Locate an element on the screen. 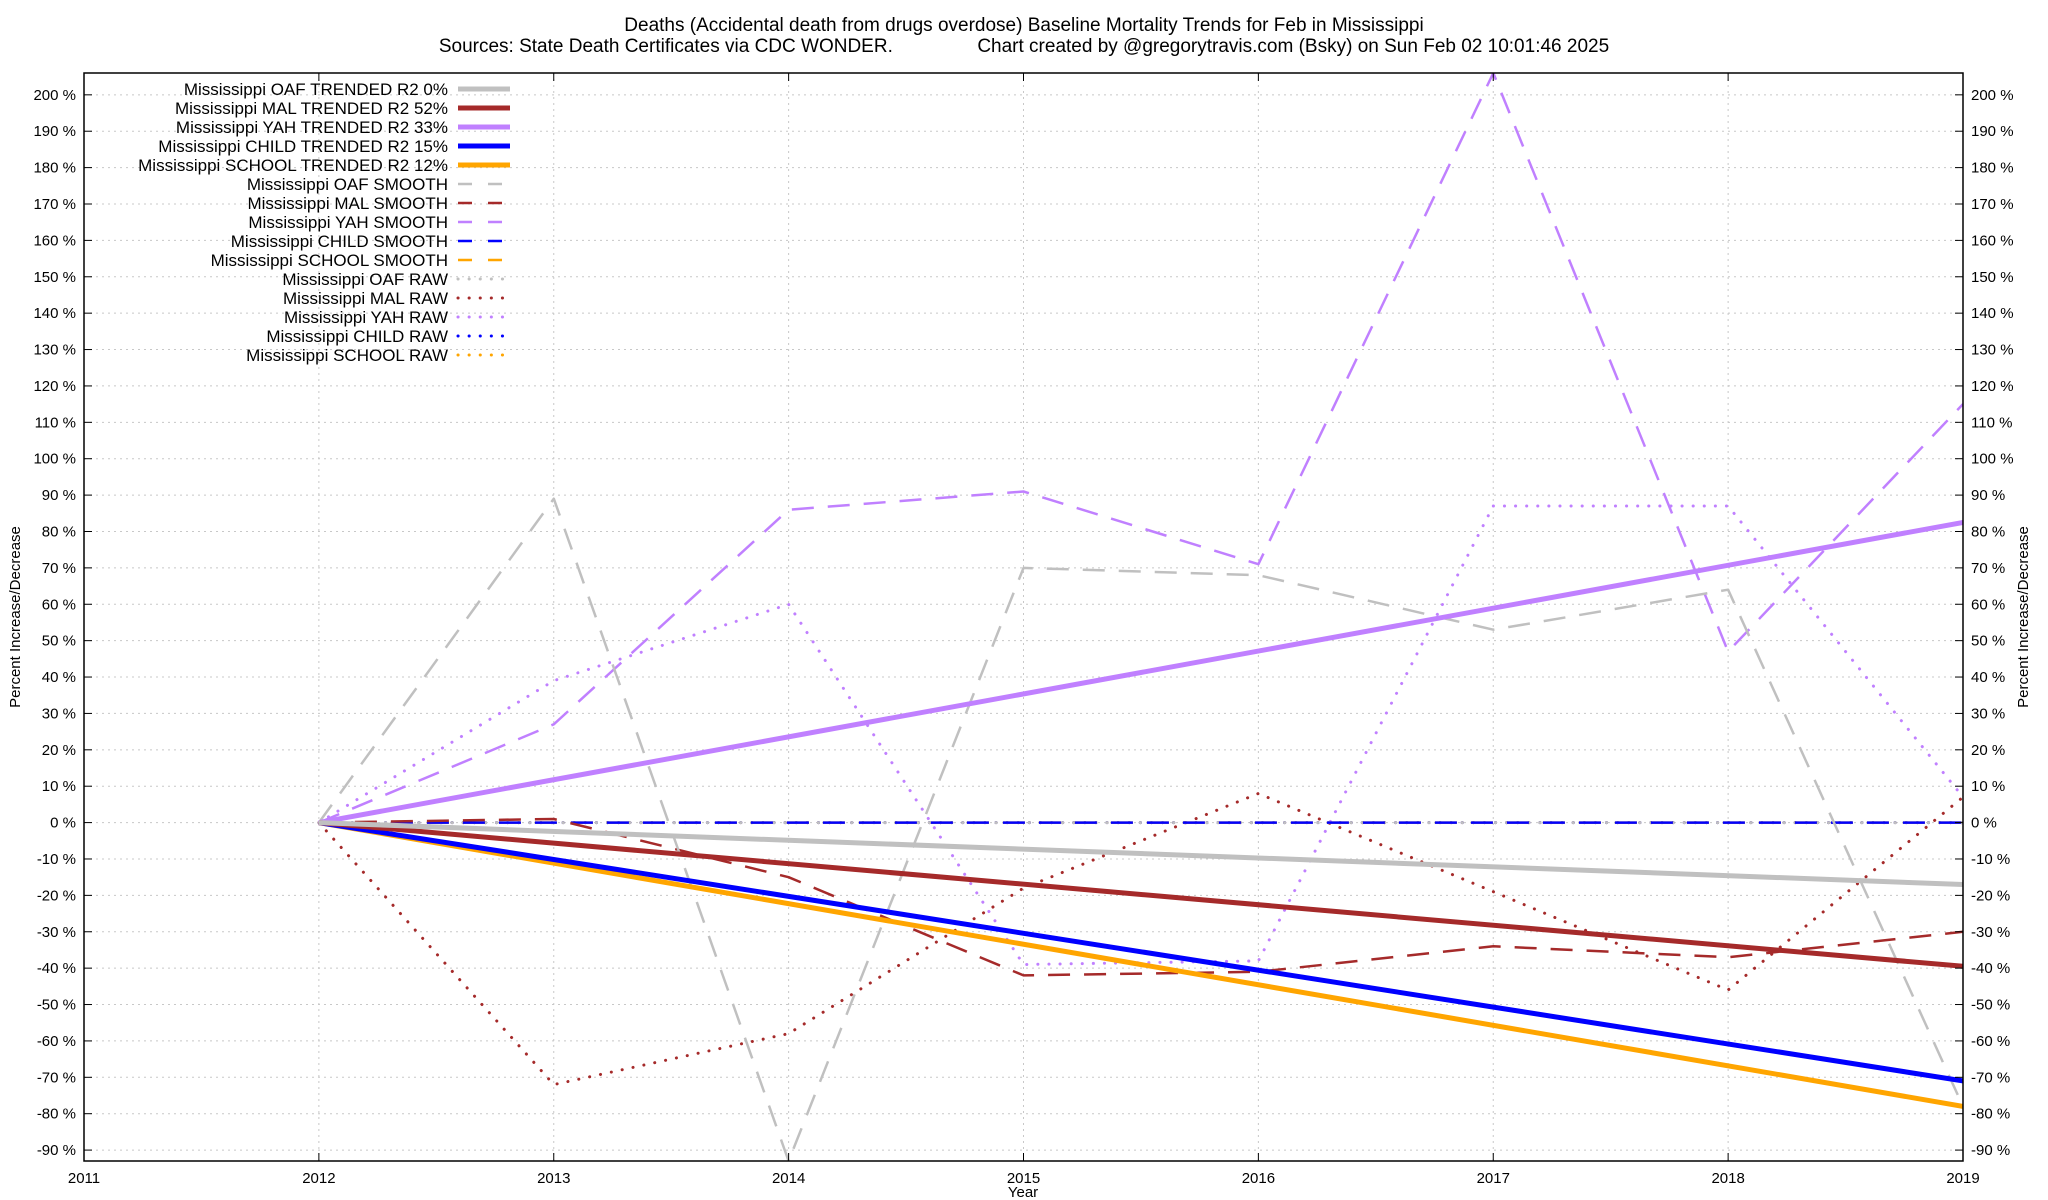  y-tick-label-right: 60 % is located at coordinates (1988, 604).